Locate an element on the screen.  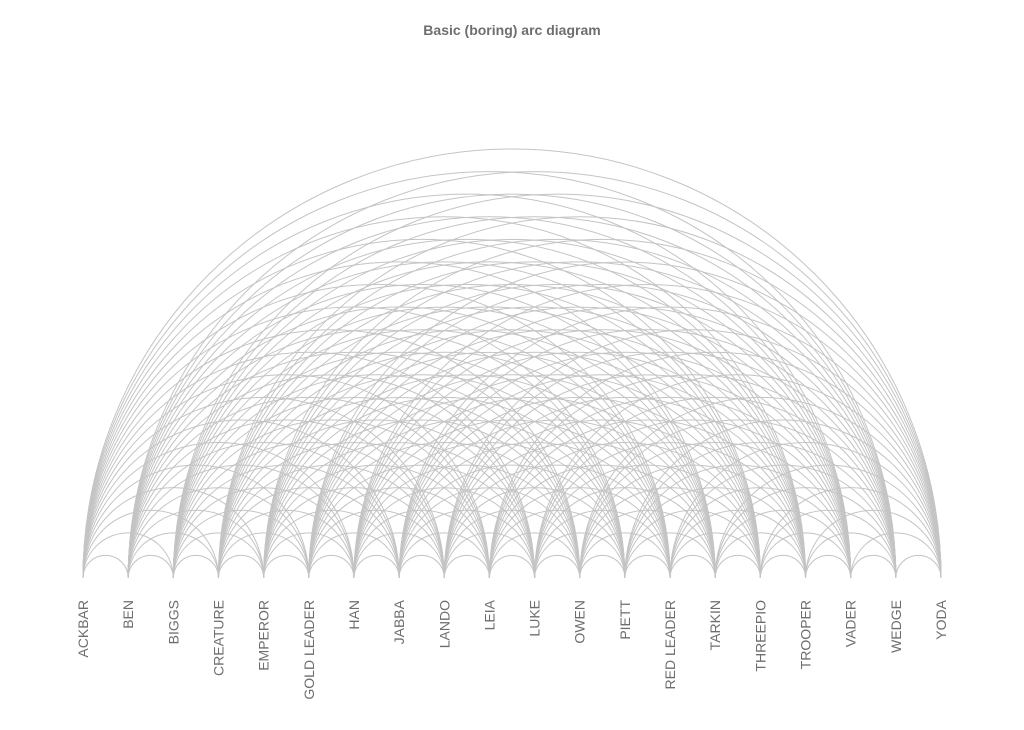
node-label-lando: LANDO is located at coordinates (444, 624).